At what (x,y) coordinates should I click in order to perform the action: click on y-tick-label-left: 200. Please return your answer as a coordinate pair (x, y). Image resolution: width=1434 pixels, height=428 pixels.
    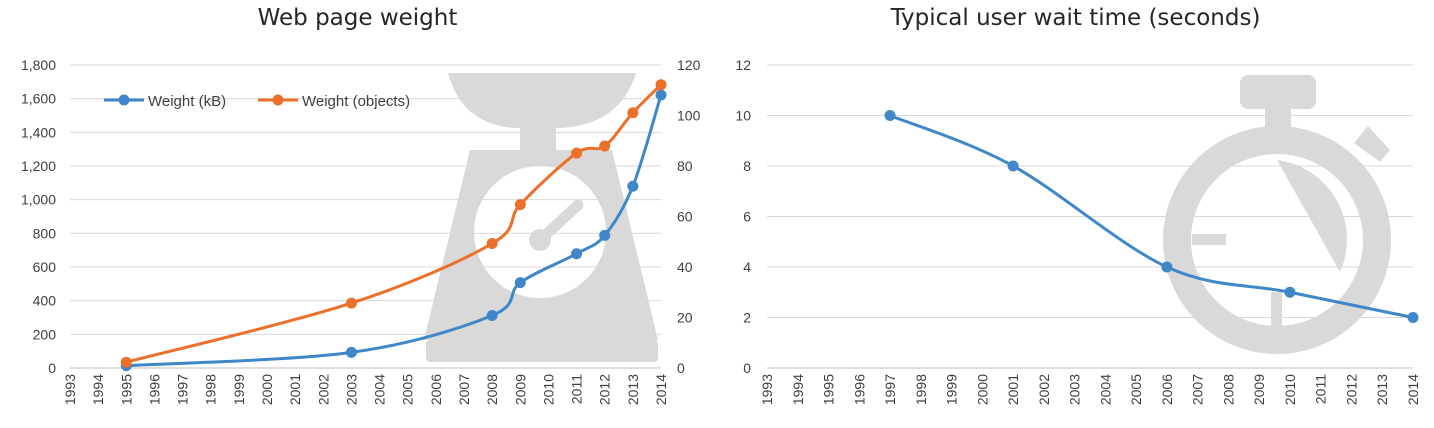
    Looking at the image, I should click on (45, 334).